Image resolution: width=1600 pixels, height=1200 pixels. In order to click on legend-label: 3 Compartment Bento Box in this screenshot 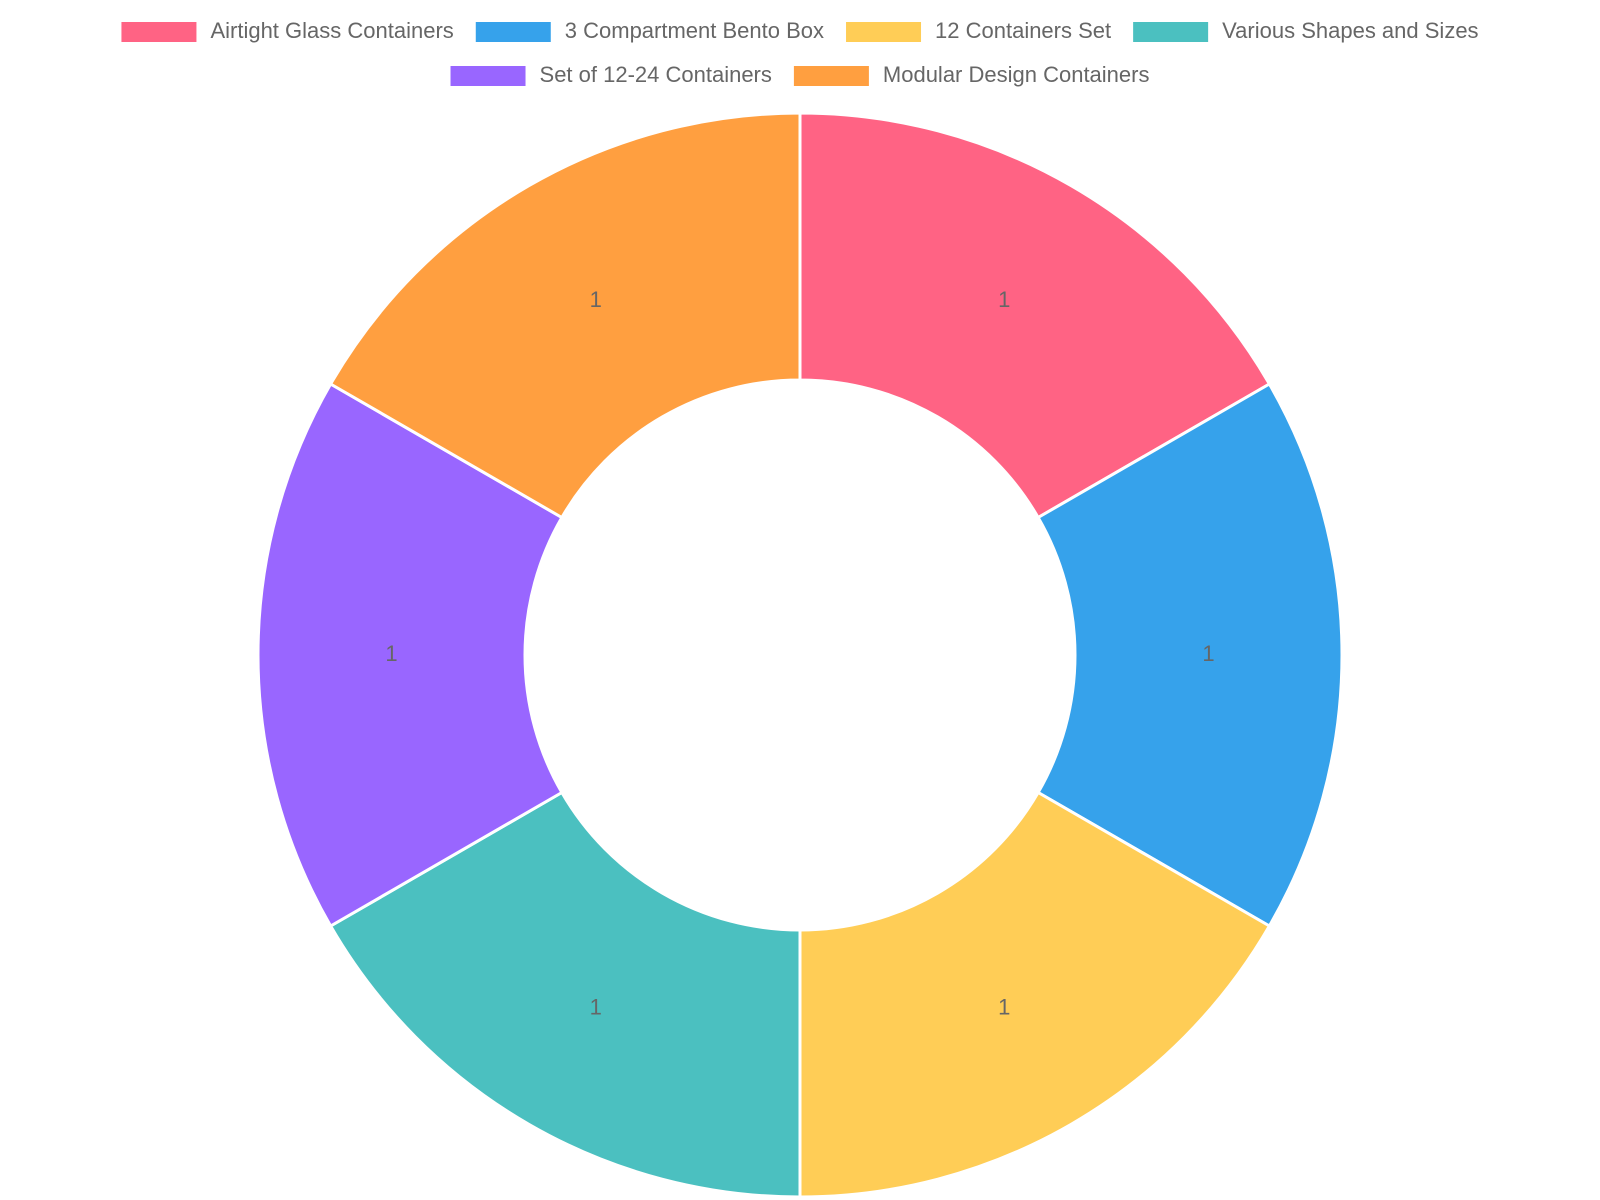, I will do `click(694, 30)`.